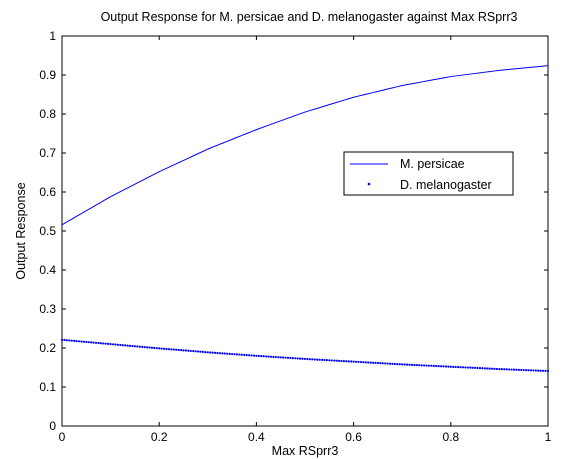  I want to click on y-tick-label: 0.1, so click(47, 387).